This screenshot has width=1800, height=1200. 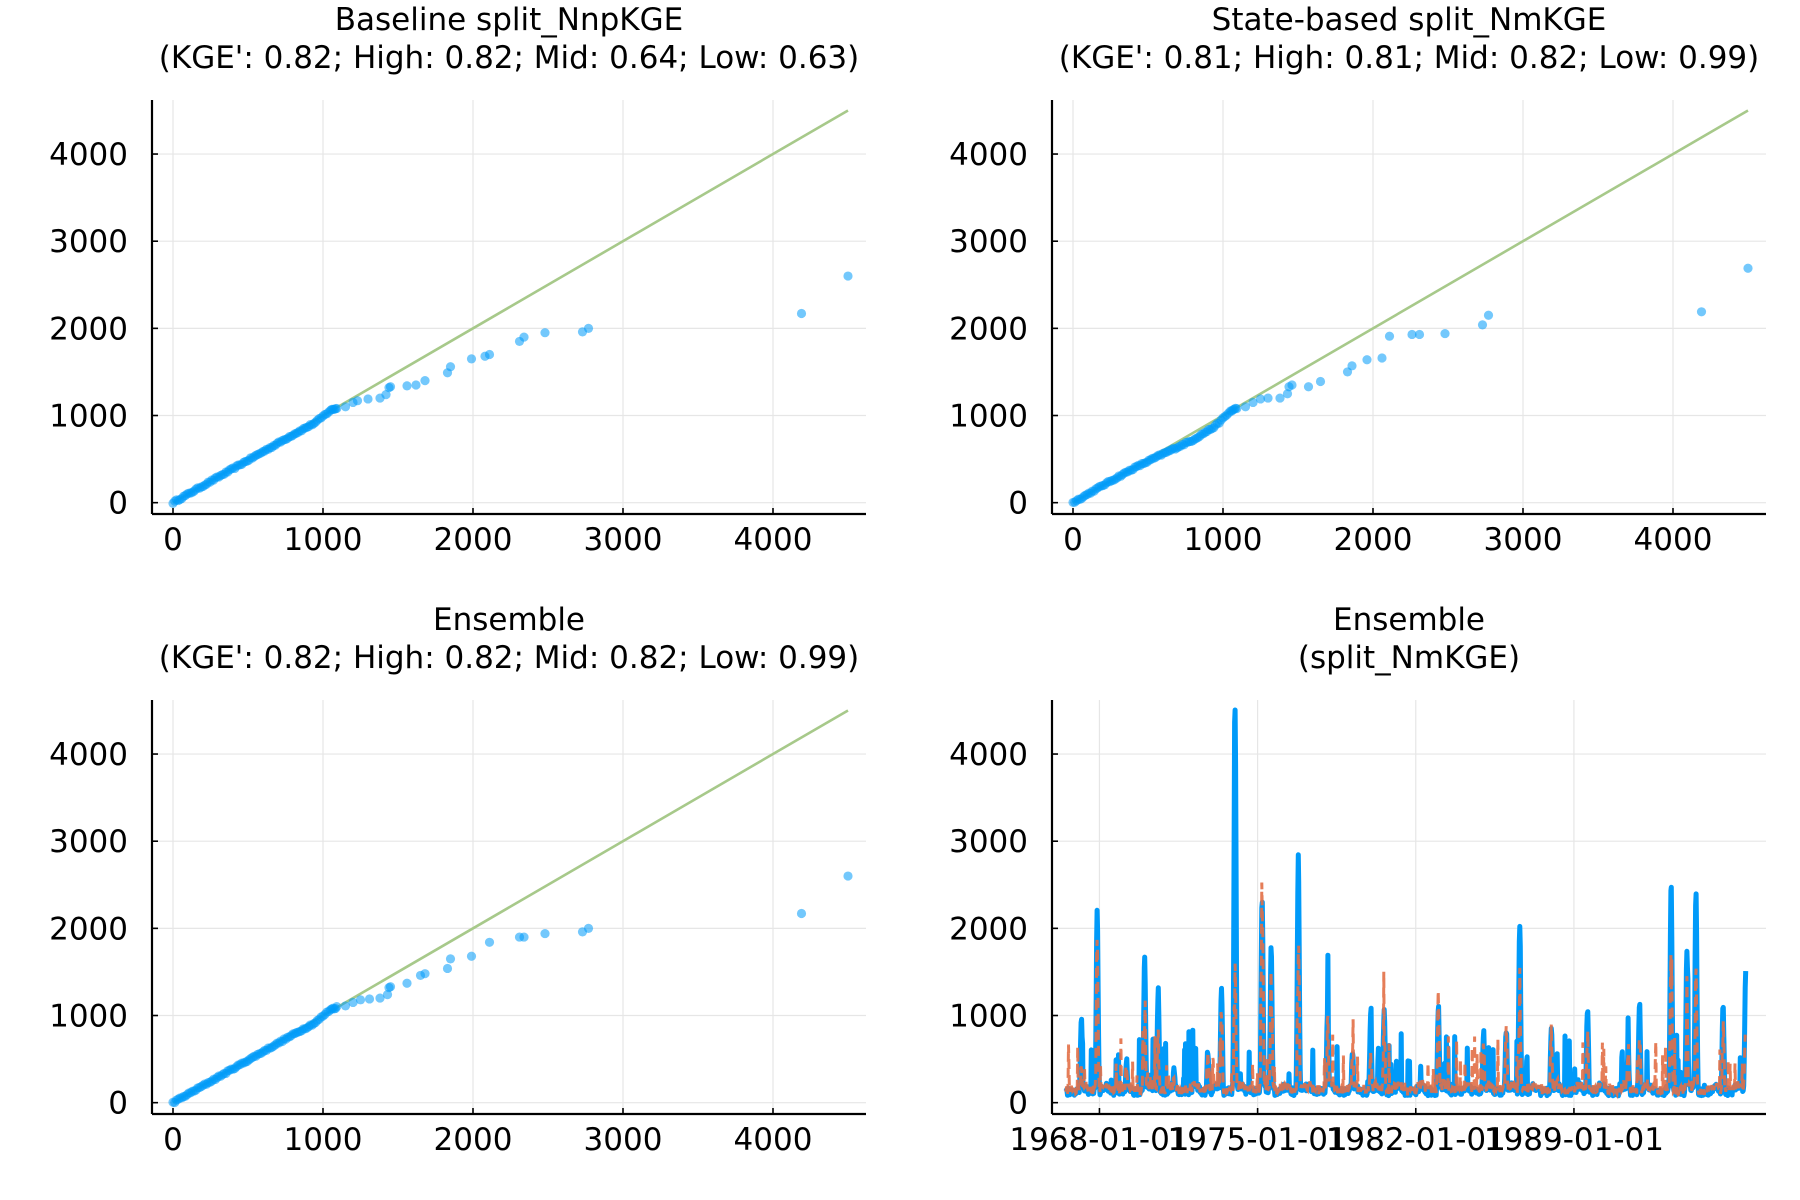 I want to click on x-tick-label: 1968-01-01, so click(x=1099, y=1140).